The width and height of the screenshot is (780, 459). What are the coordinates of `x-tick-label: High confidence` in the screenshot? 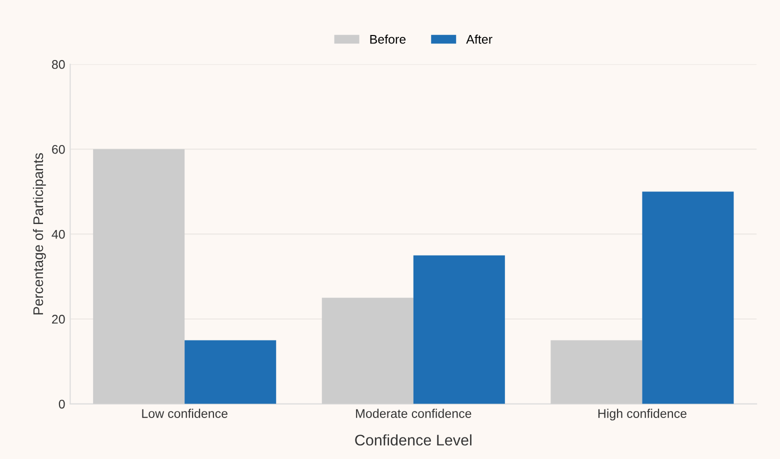 It's located at (642, 414).